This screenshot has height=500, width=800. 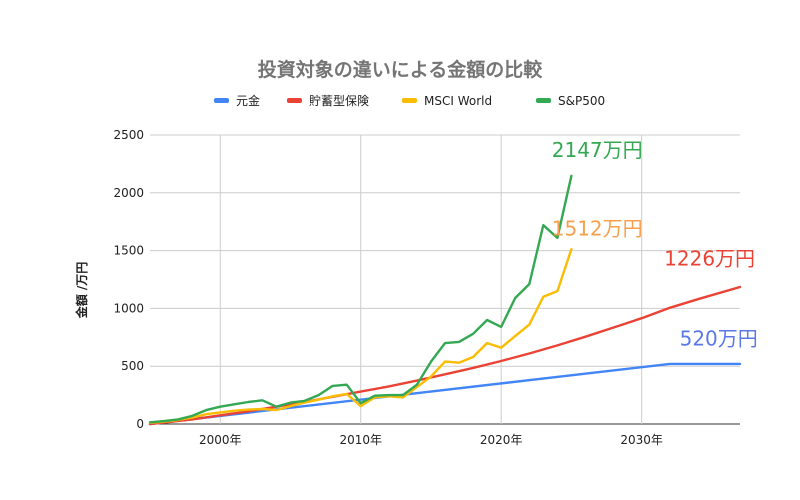 What do you see at coordinates (128, 279) in the screenshot?
I see `y-axis-ticks: 0 500 1000 1500 2000 2500` at bounding box center [128, 279].